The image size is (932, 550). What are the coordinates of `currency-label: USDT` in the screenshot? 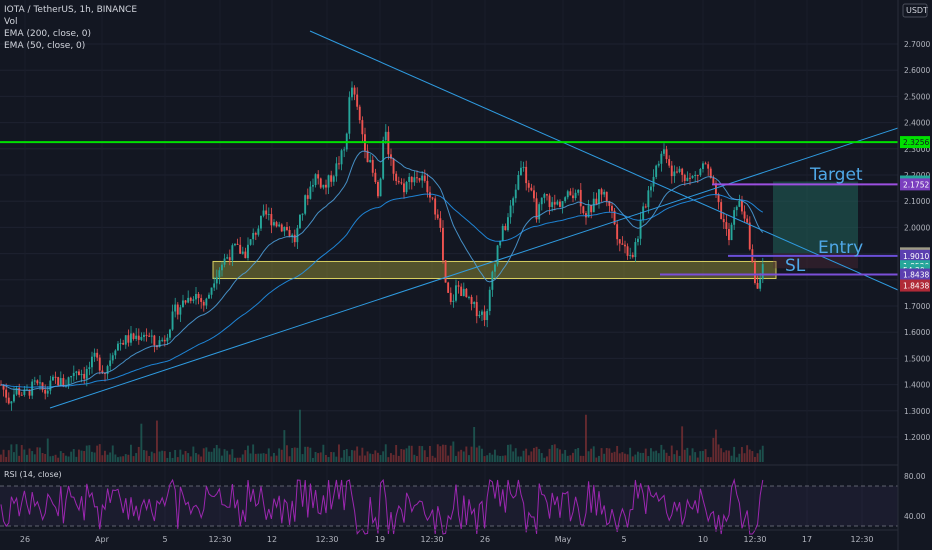 It's located at (917, 10).